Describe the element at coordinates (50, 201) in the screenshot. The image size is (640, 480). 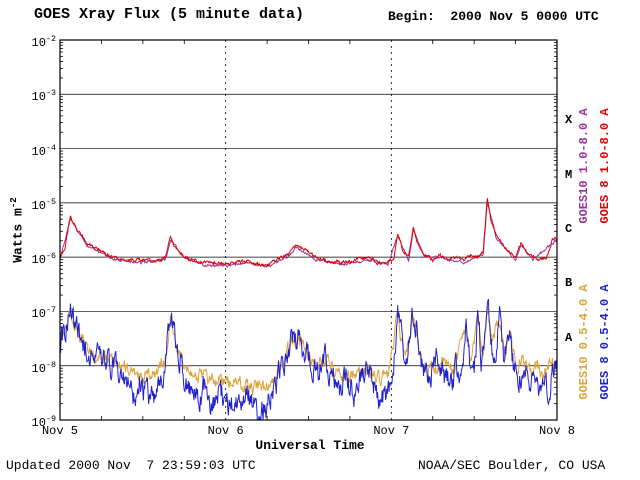
I see `y-tick-exponent: -5` at that location.